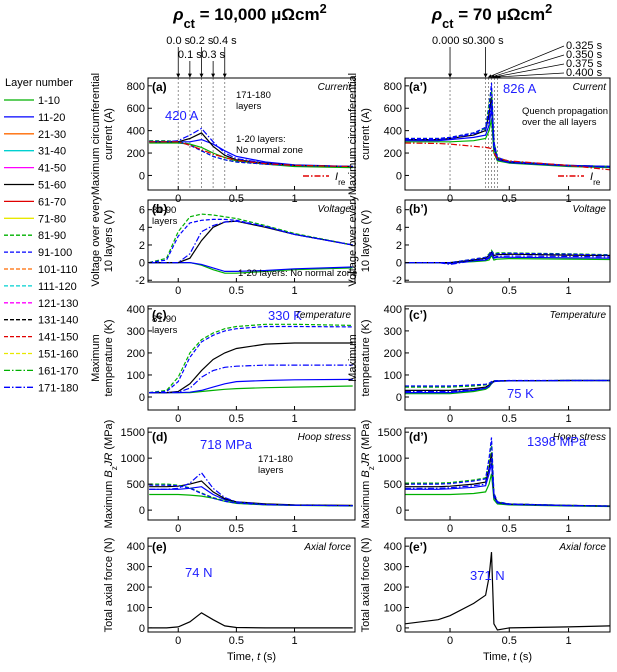 This screenshot has height=672, width=617. What do you see at coordinates (366, 503) in the screenshot?
I see `text-part: Maximum` at bounding box center [366, 503].